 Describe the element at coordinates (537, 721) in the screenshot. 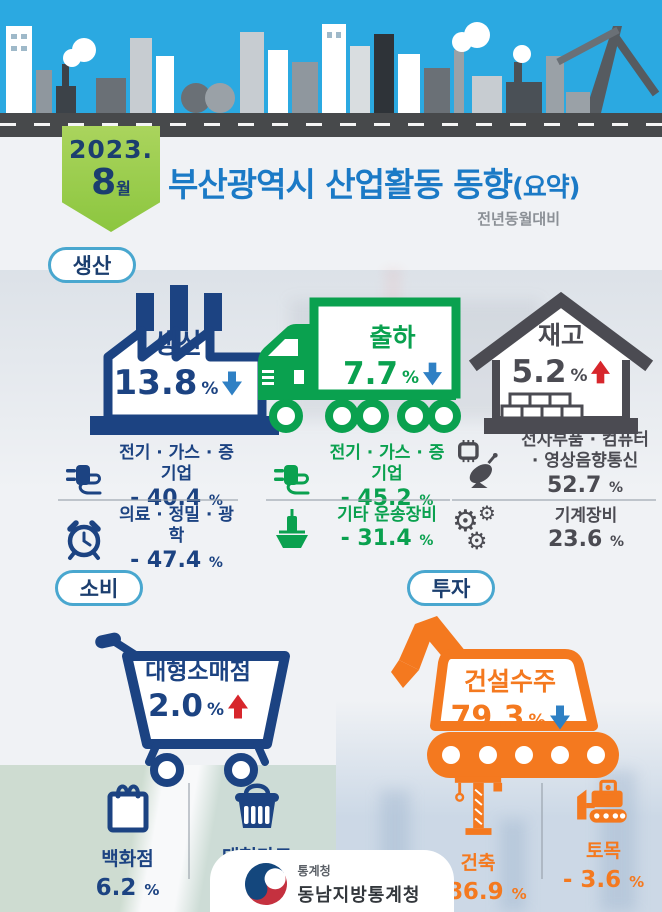

I see `investment-hero-unit: %` at that location.